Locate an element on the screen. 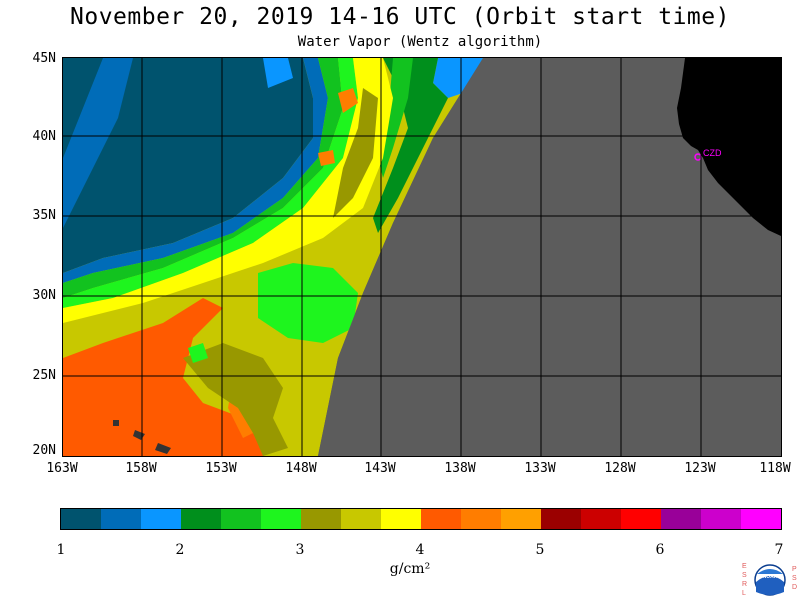  blue-patch-west is located at coordinates (98, 143).